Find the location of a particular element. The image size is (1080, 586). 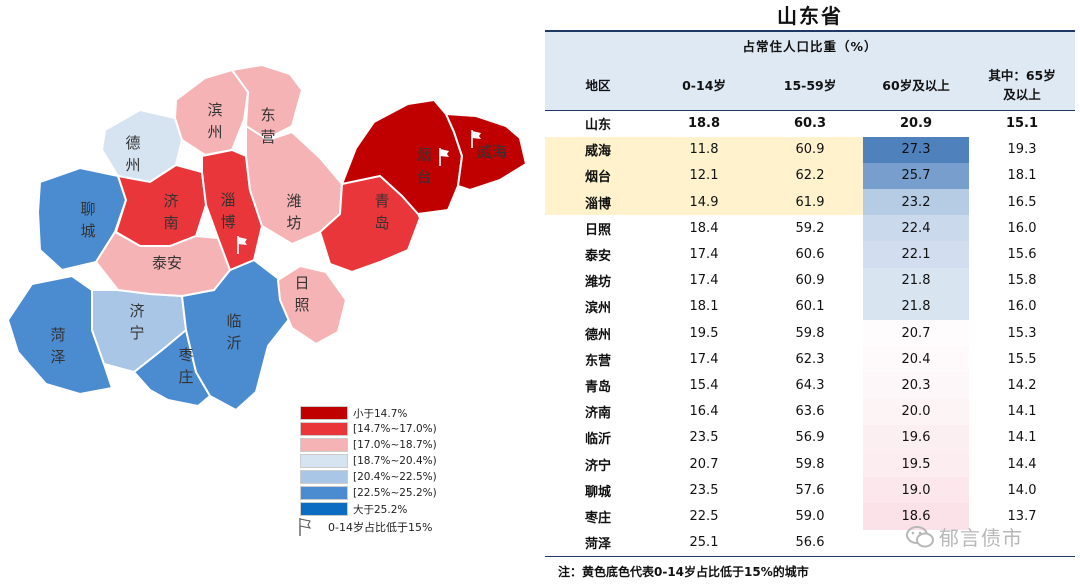

table-cell-11-0: 济南 is located at coordinates (597, 414).